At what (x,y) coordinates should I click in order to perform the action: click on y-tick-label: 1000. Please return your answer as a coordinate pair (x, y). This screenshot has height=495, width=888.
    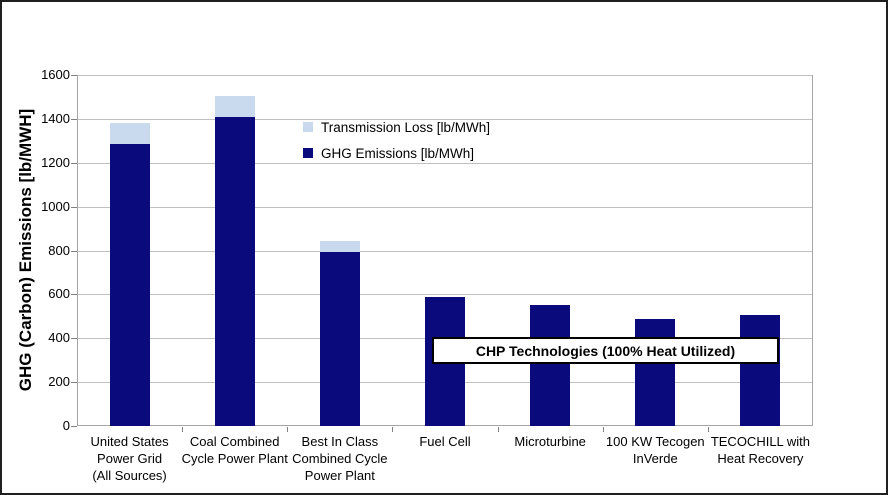
    Looking at the image, I should click on (55, 206).